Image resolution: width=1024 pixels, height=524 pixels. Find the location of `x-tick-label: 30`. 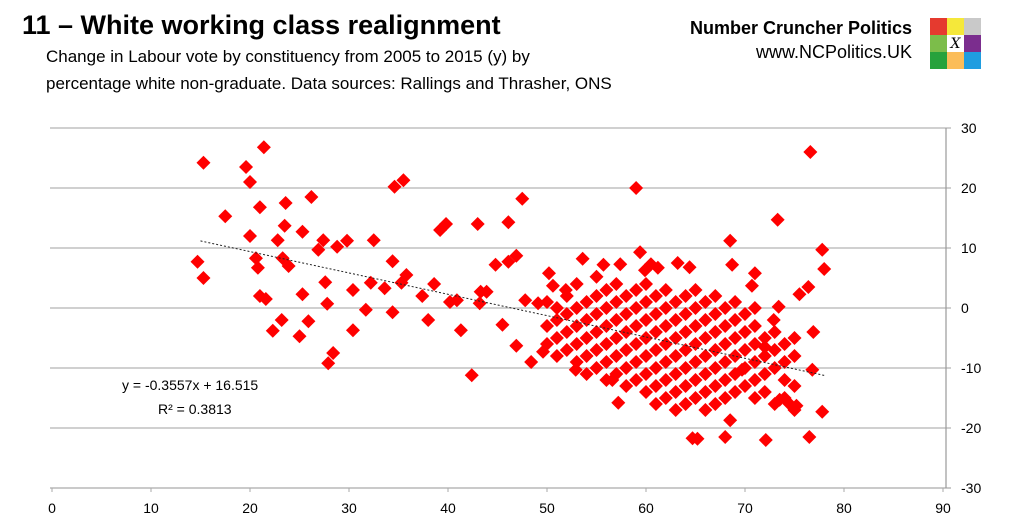

x-tick-label: 30 is located at coordinates (349, 508).